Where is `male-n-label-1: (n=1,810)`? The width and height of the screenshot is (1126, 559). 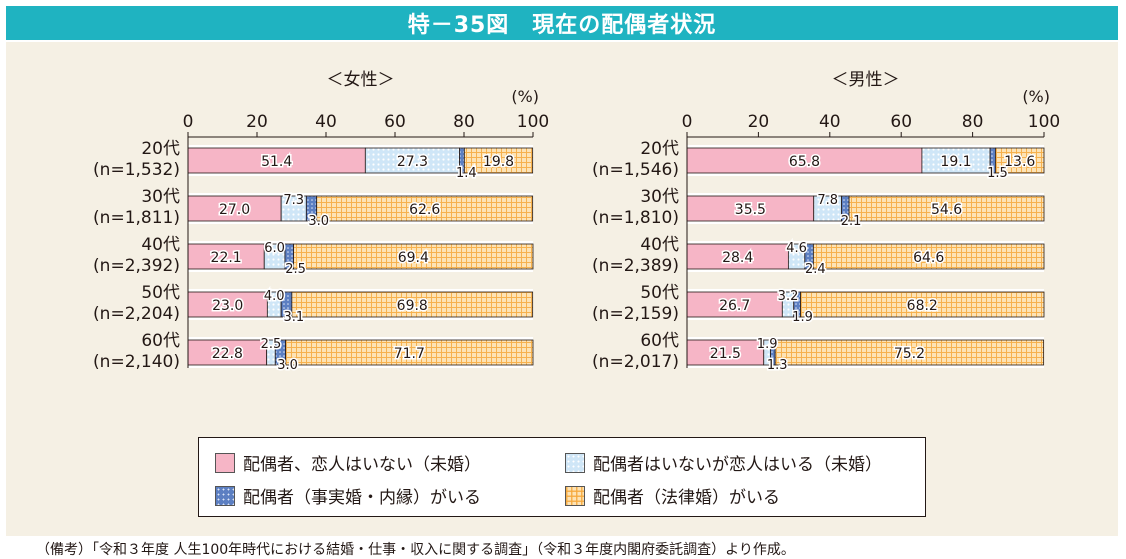
male-n-label-1: (n=1,810) is located at coordinates (635, 218).